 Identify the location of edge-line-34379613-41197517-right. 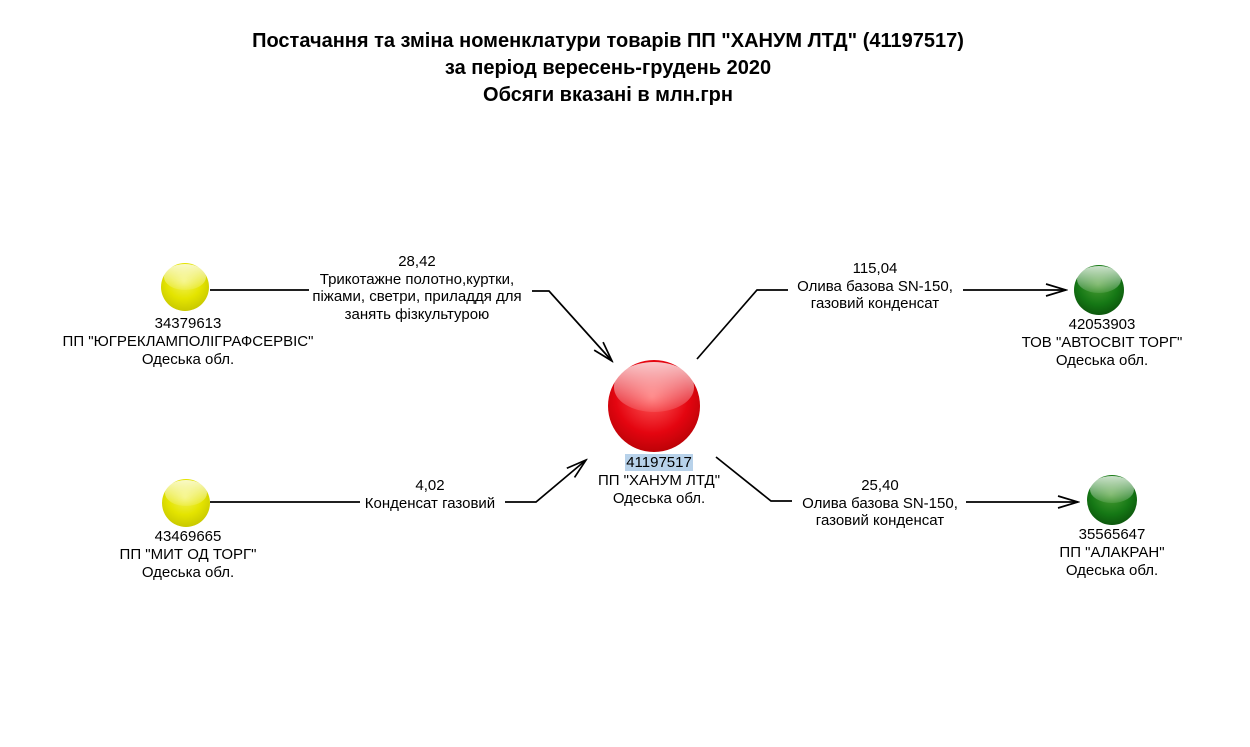
(572, 325).